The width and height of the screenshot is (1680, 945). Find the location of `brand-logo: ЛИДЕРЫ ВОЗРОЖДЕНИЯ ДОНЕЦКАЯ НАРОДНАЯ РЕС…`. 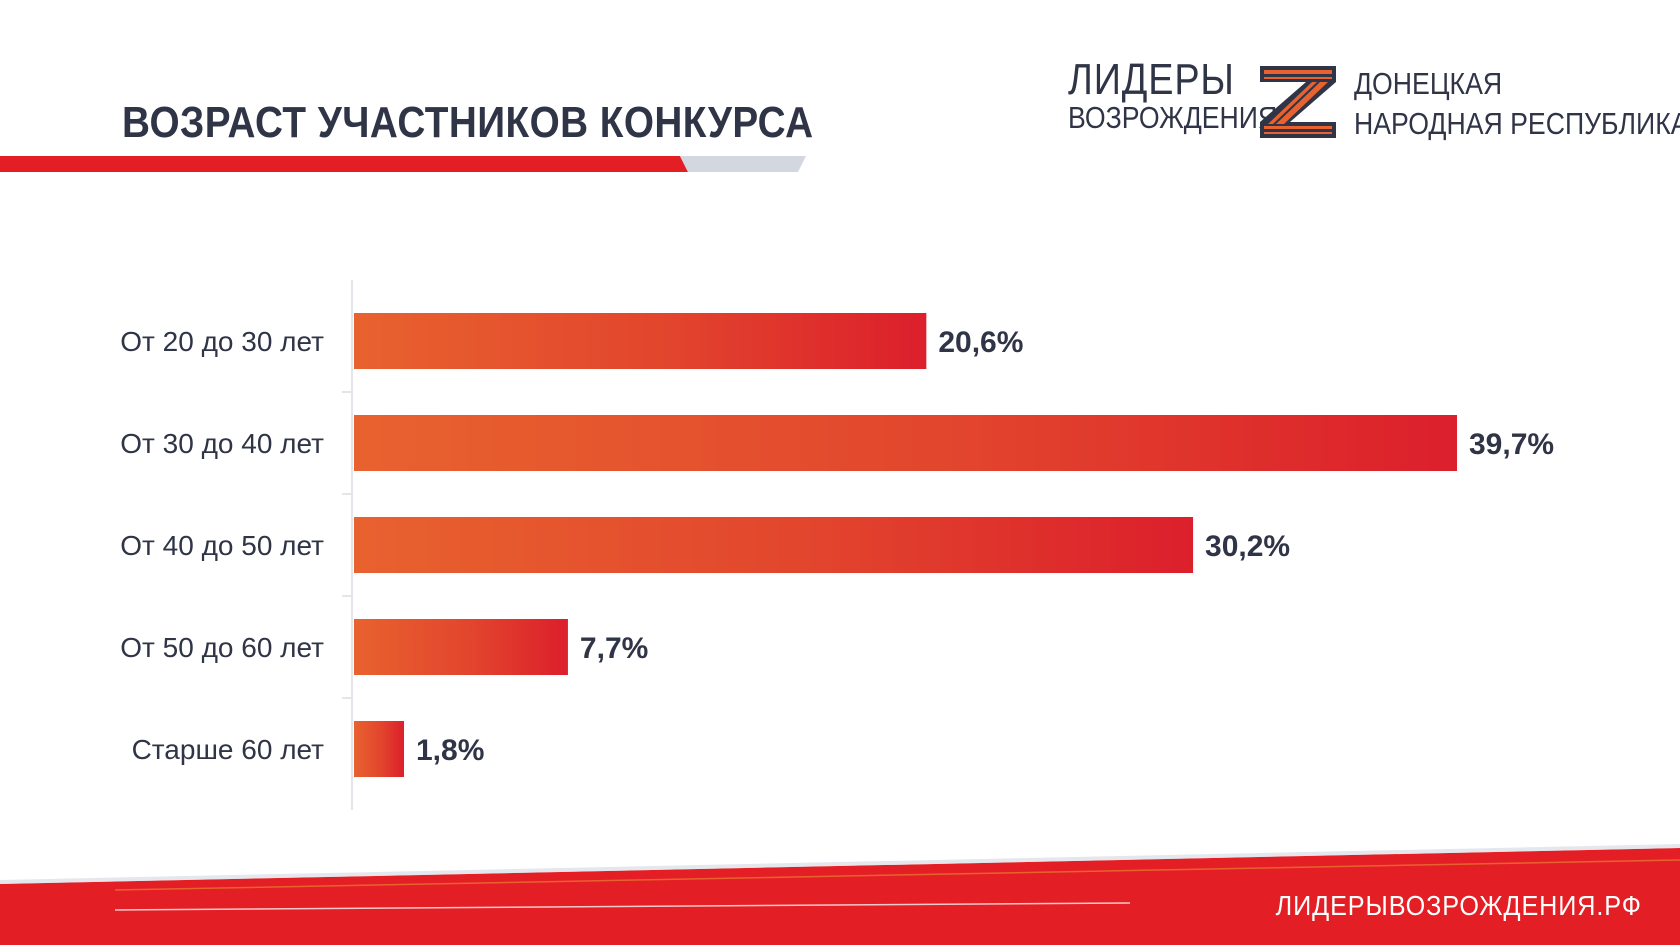

brand-logo: ЛИДЕРЫ ВОЗРОЖДЕНИЯ ДОНЕЦКАЯ НАРОДНАЯ РЕС… is located at coordinates (1374, 101).